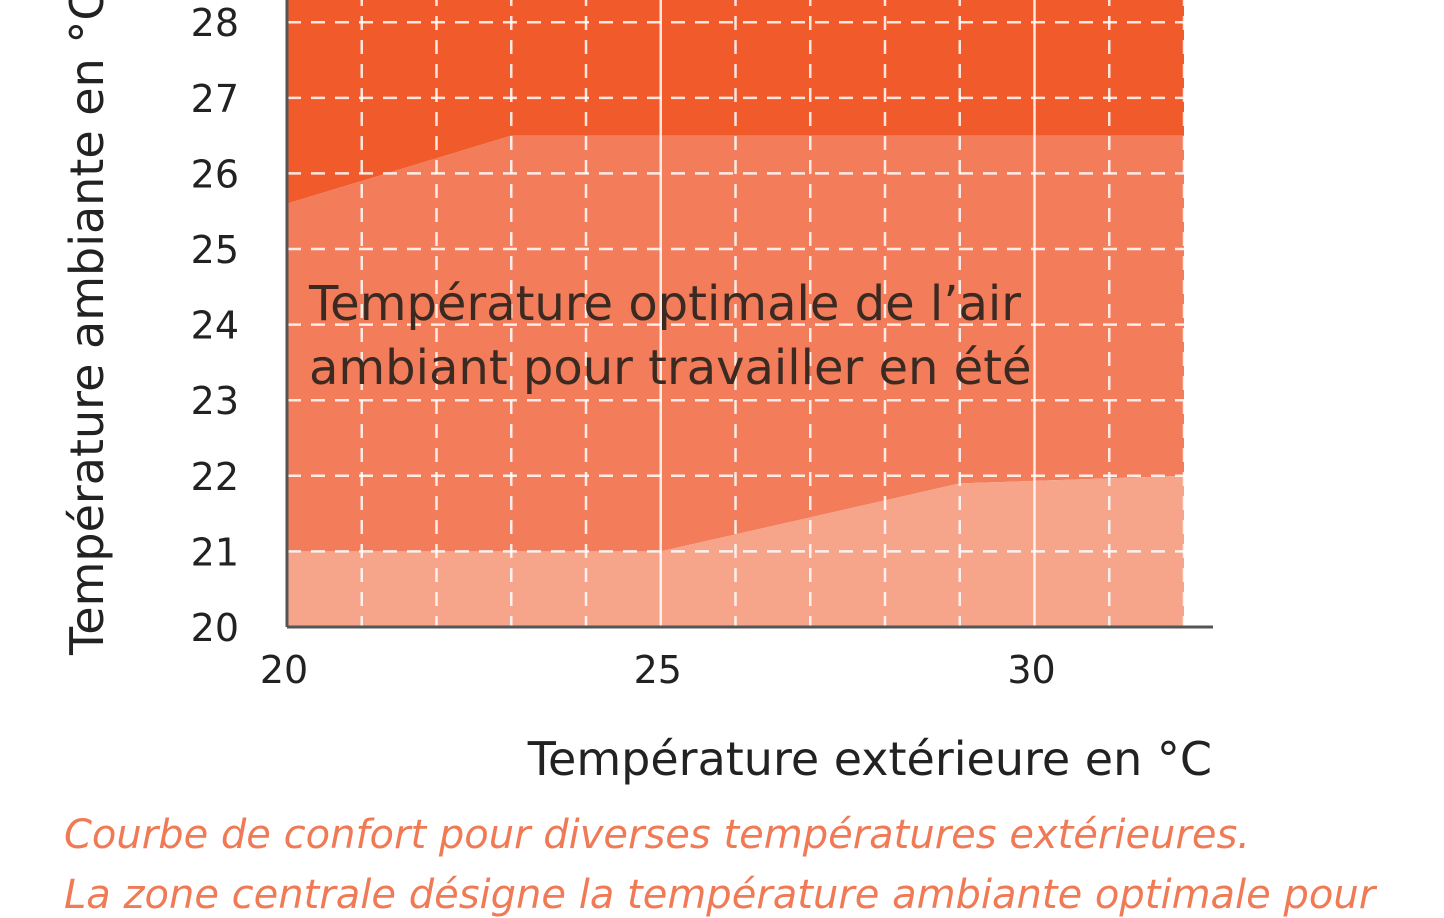 The height and width of the screenshot is (918, 1444). What do you see at coordinates (215, 174) in the screenshot?
I see `y-tick-label: 26` at bounding box center [215, 174].